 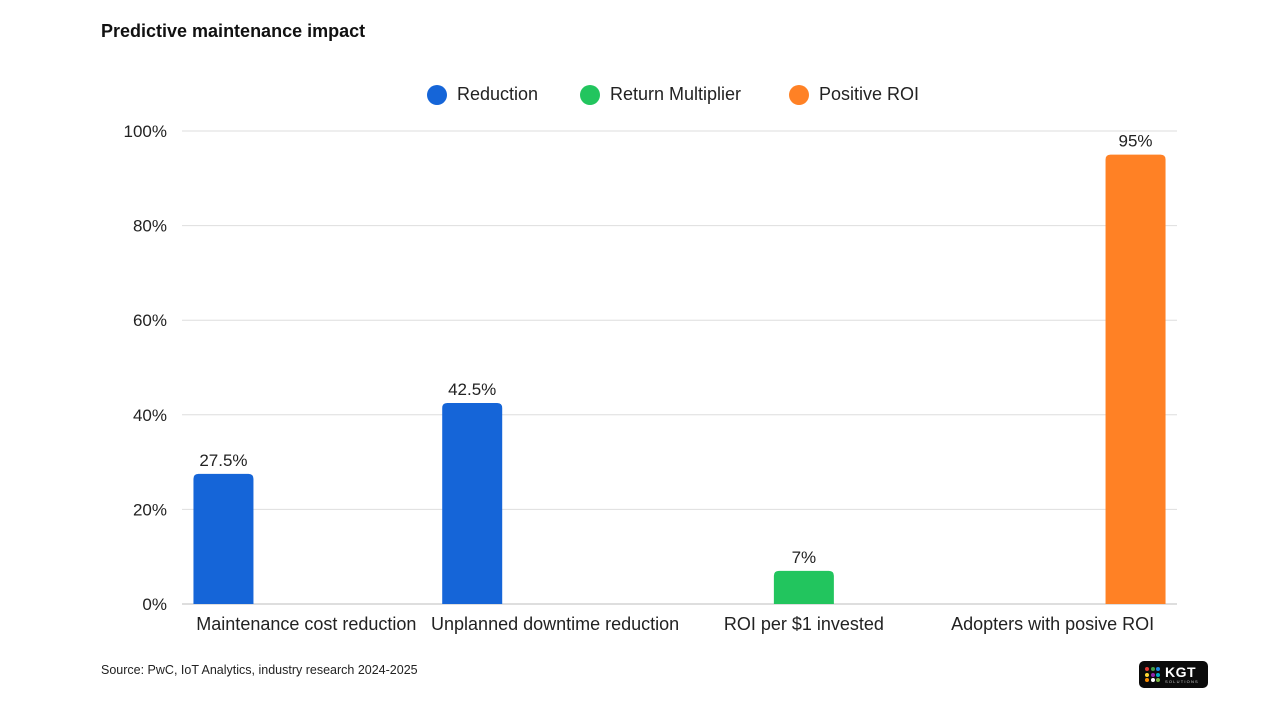 I want to click on chart-title: Predictive maintenance impact, so click(x=233, y=31).